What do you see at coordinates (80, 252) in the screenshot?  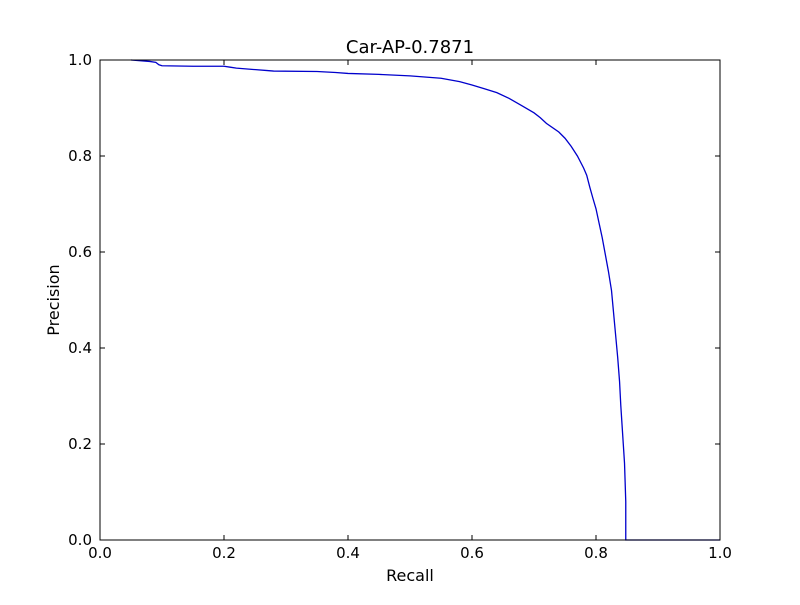 I see `y-tick-label: 0.6` at bounding box center [80, 252].